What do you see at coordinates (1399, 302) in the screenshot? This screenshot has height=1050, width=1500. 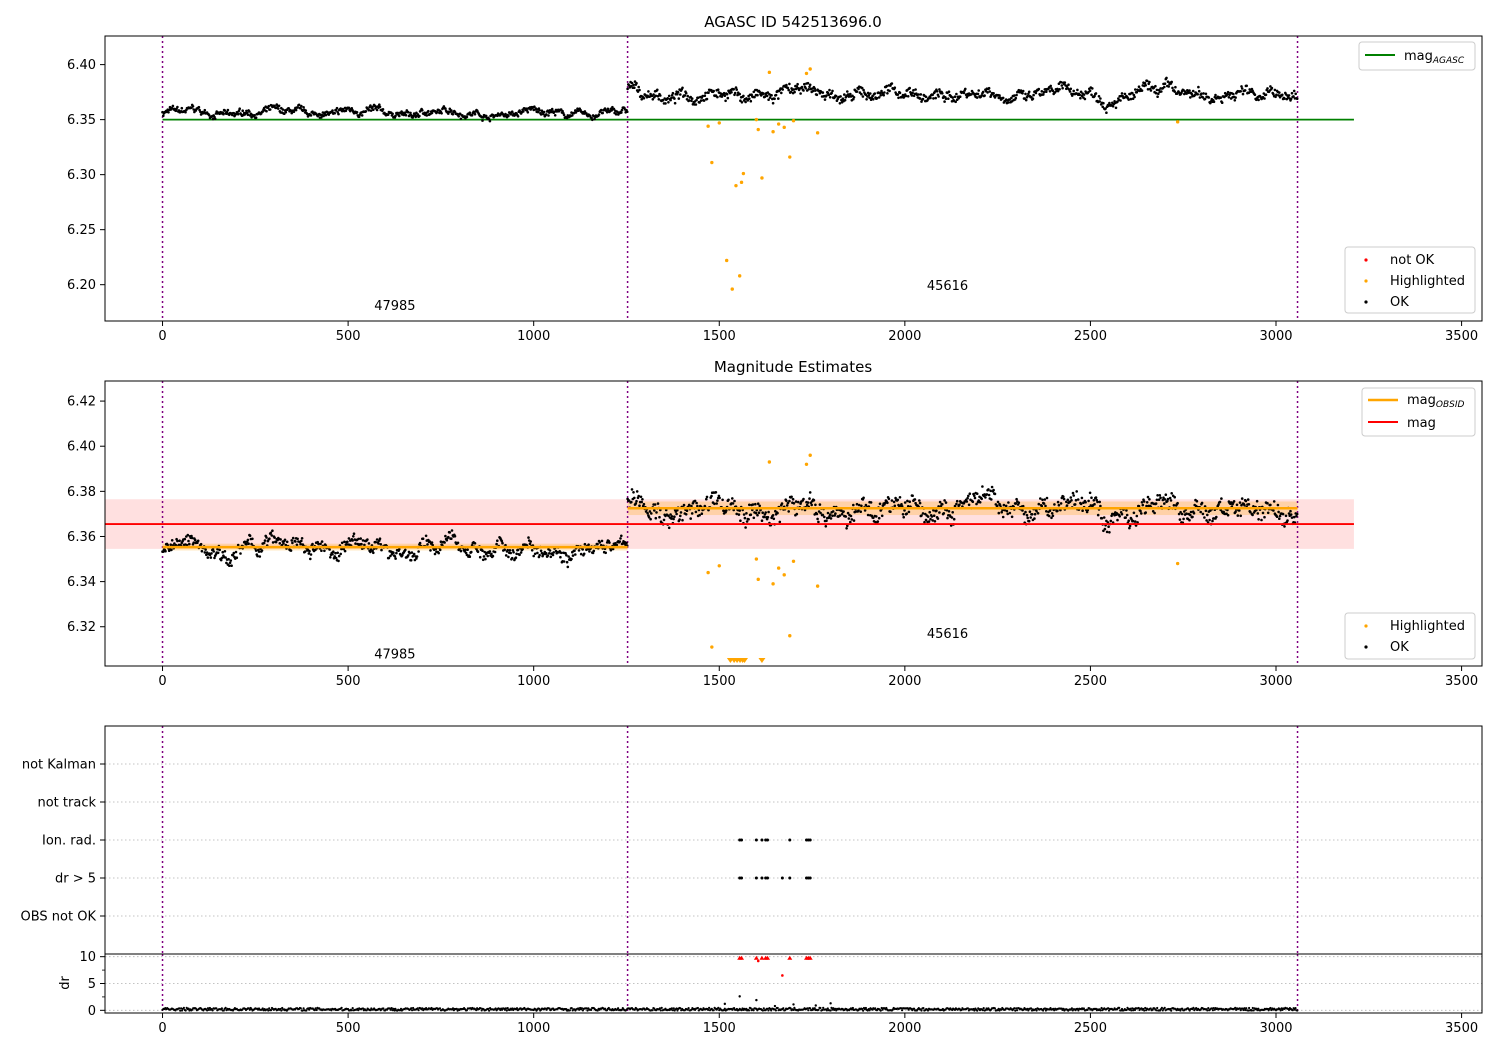 I see `legend-ok: OK` at bounding box center [1399, 302].